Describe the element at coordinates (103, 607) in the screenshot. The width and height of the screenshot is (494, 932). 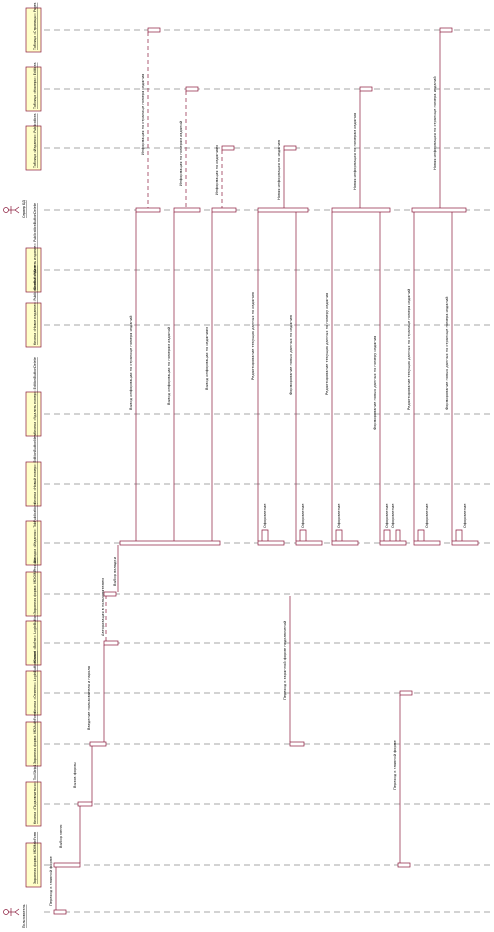
I see `label-m5: Авторизация в пользователем` at that location.